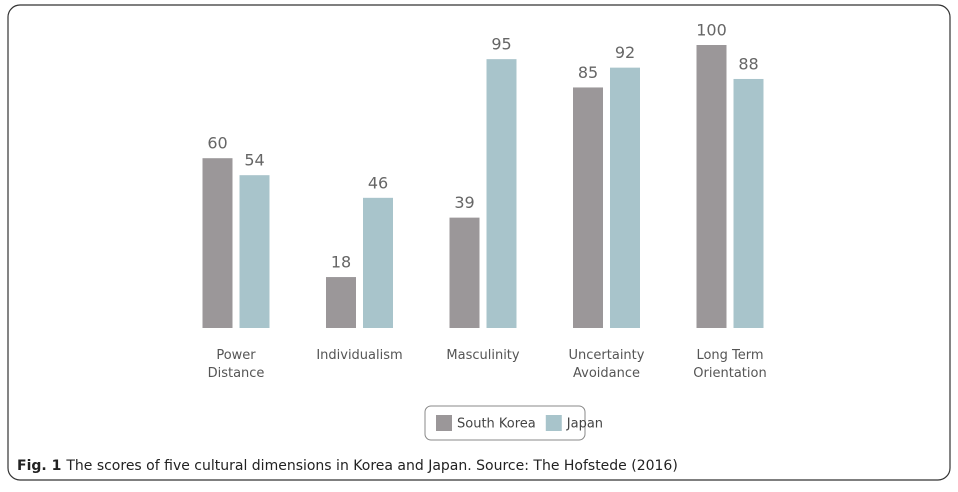  I want to click on value-label: 18, so click(341, 262).